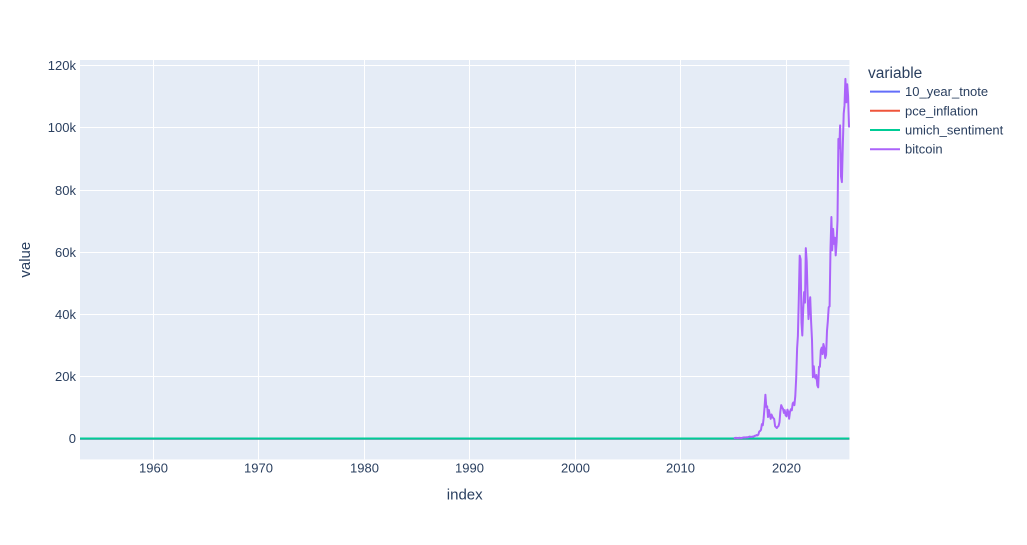 This screenshot has height=545, width=1027. Describe the element at coordinates (954, 130) in the screenshot. I see `svg-text: umich_sentiment` at that location.